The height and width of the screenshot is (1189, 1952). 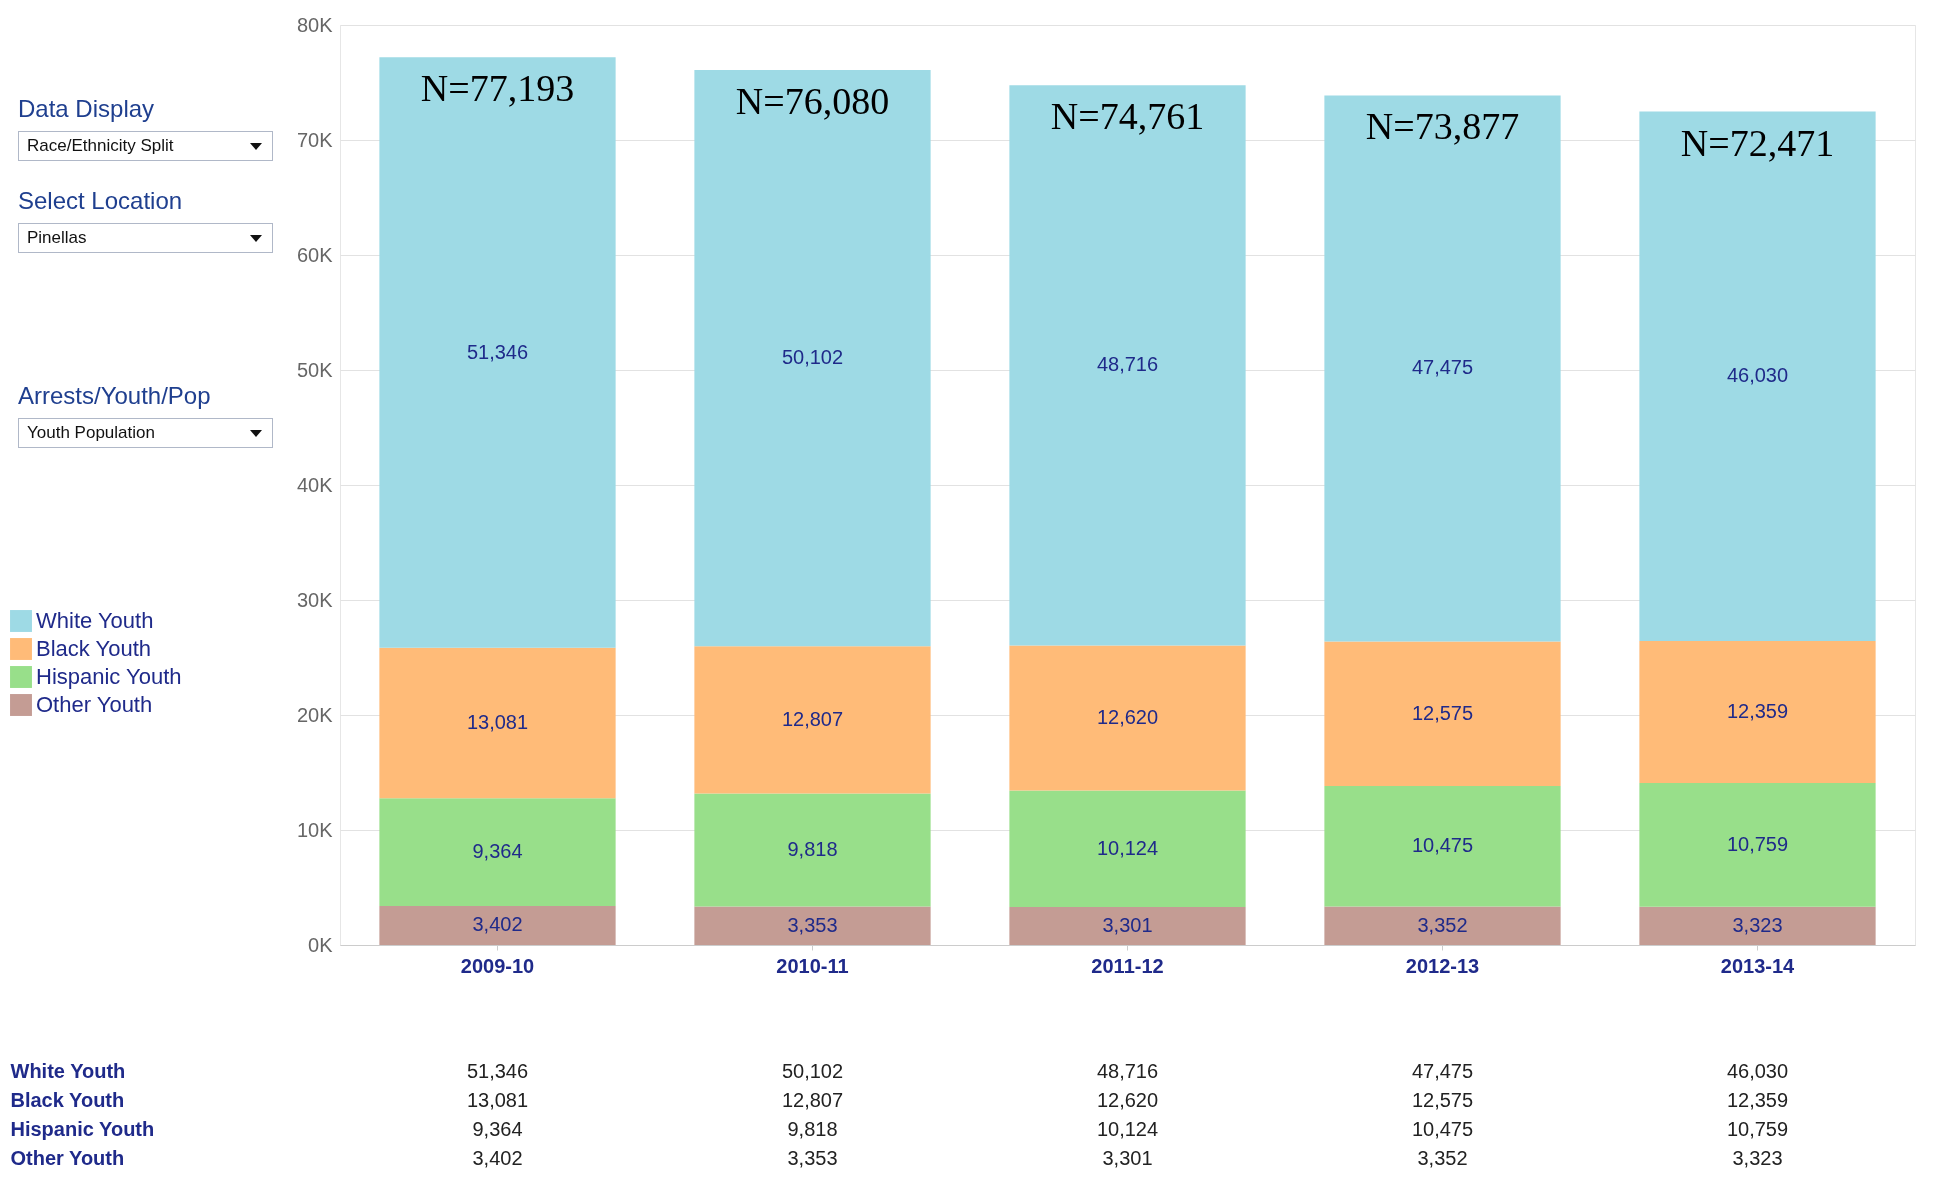 I want to click on text: 10,124, so click(x=1127, y=847).